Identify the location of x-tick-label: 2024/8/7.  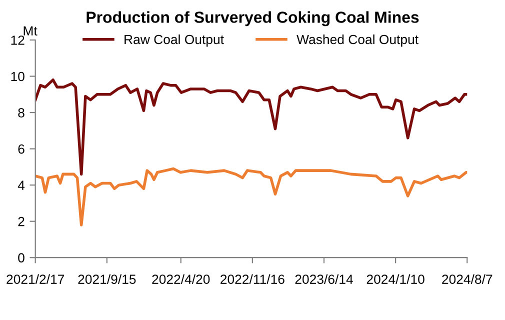
(467, 279).